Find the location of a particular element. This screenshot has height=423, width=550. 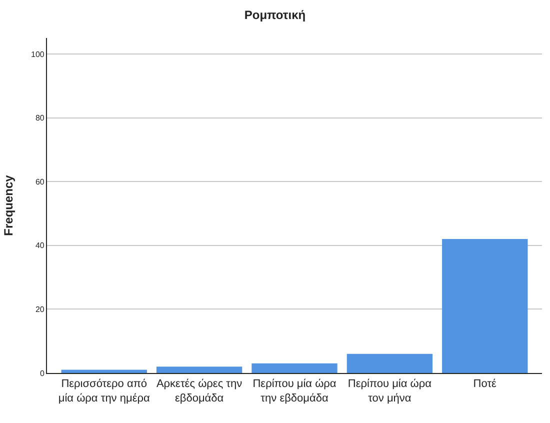

y-tick-label: 100 is located at coordinates (38, 54).